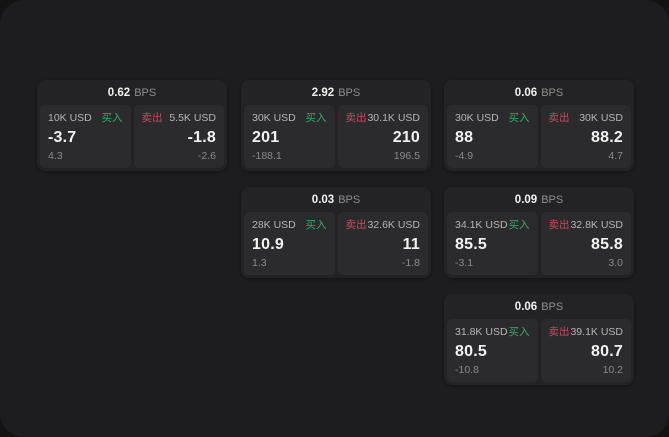 This screenshot has height=437, width=669. I want to click on buy-panel: 30K USD 买入 201 -188.1, so click(289, 136).